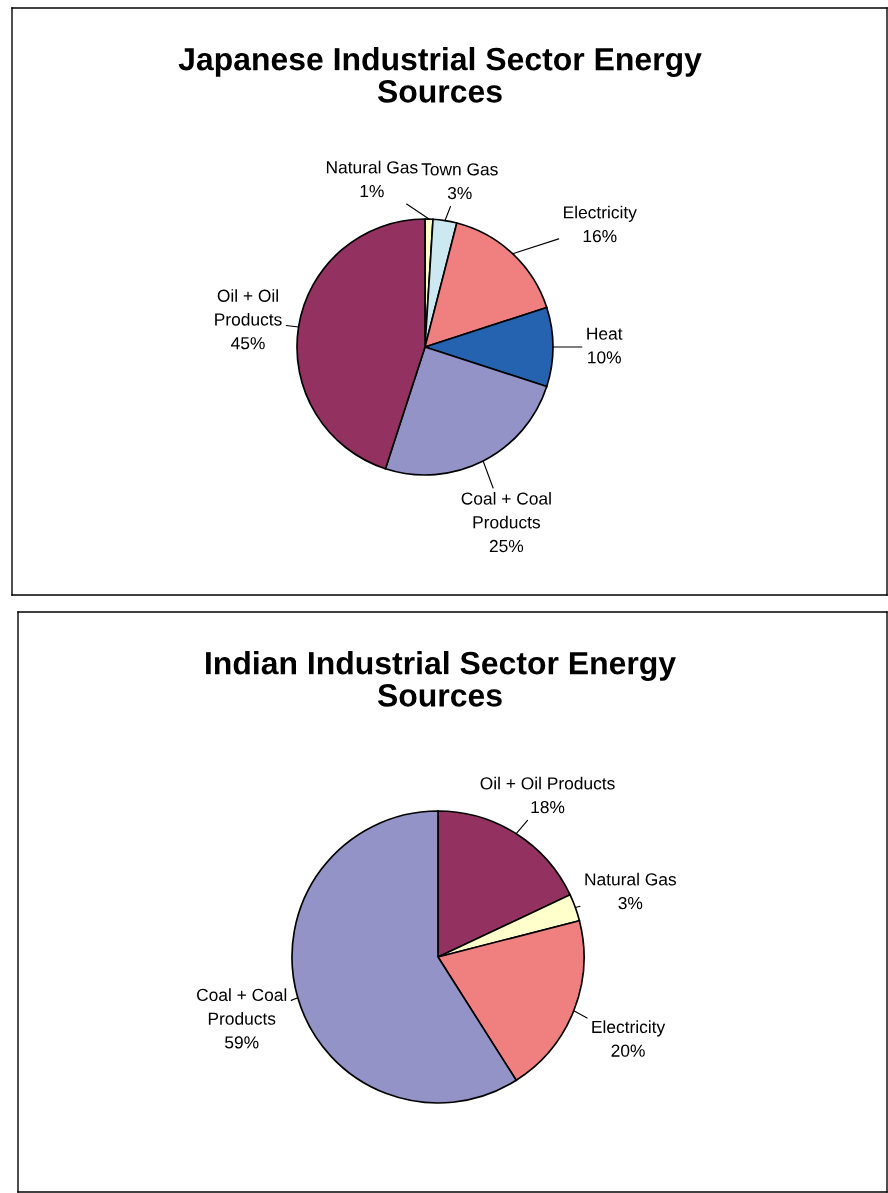 The image size is (888, 1193). What do you see at coordinates (604, 357) in the screenshot?
I see `data-label: 10%` at bounding box center [604, 357].